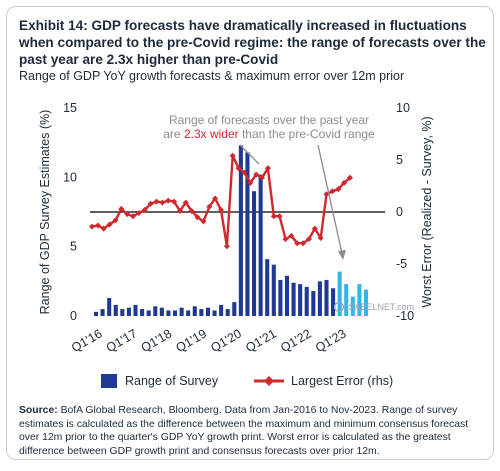  I want to click on left-axis-tick-label: 15, so click(70, 108).